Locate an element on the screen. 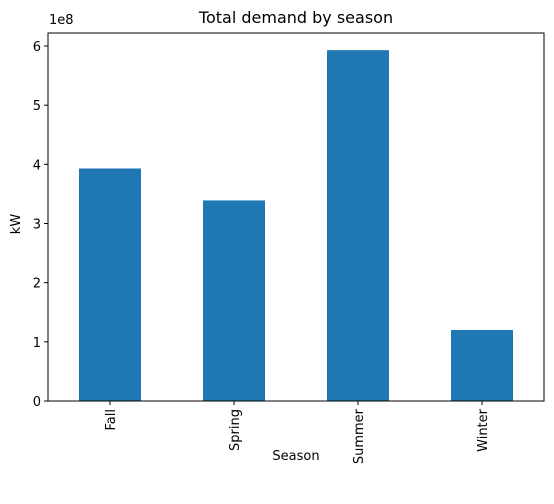  bar-winter is located at coordinates (482, 365).